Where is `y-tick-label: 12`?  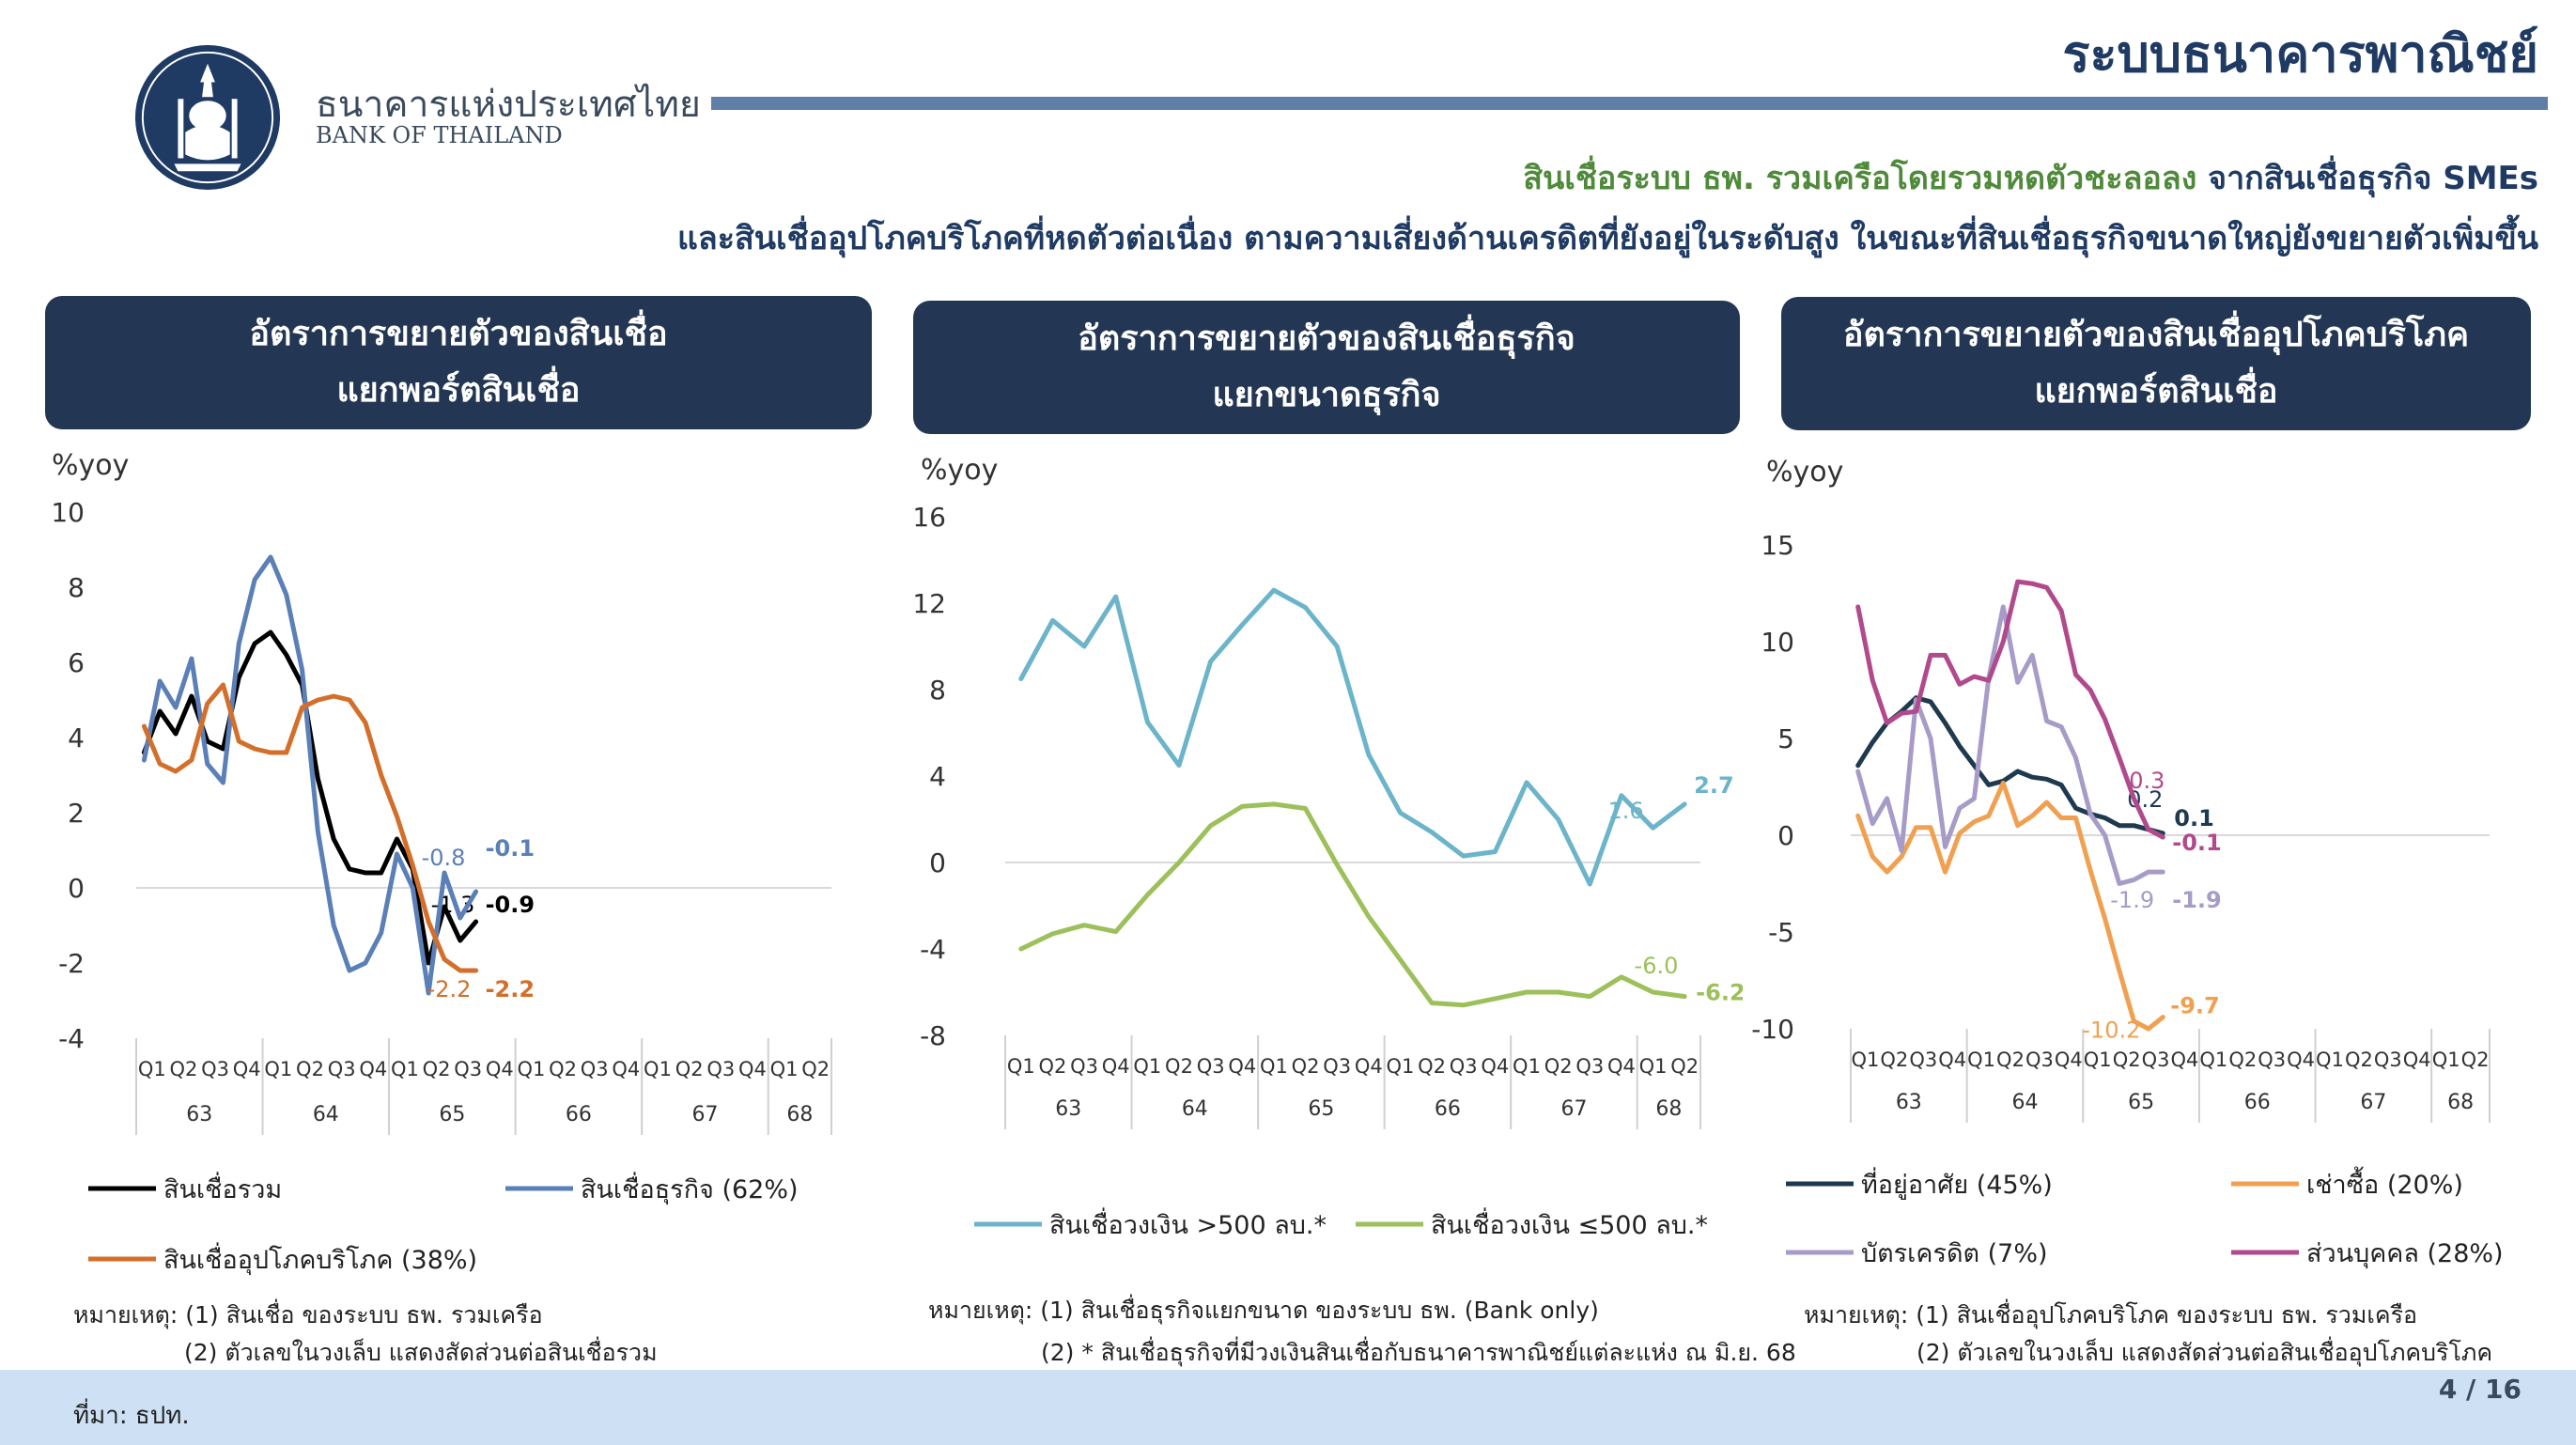
y-tick-label: 12 is located at coordinates (929, 603).